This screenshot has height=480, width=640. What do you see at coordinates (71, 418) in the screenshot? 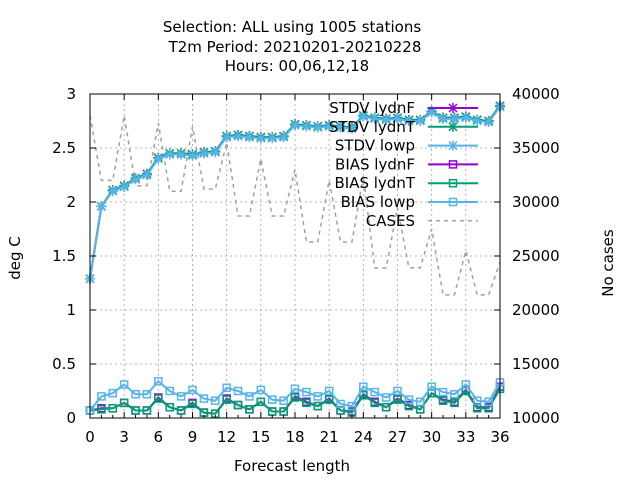
I see `y-tick-label: 0` at bounding box center [71, 418].